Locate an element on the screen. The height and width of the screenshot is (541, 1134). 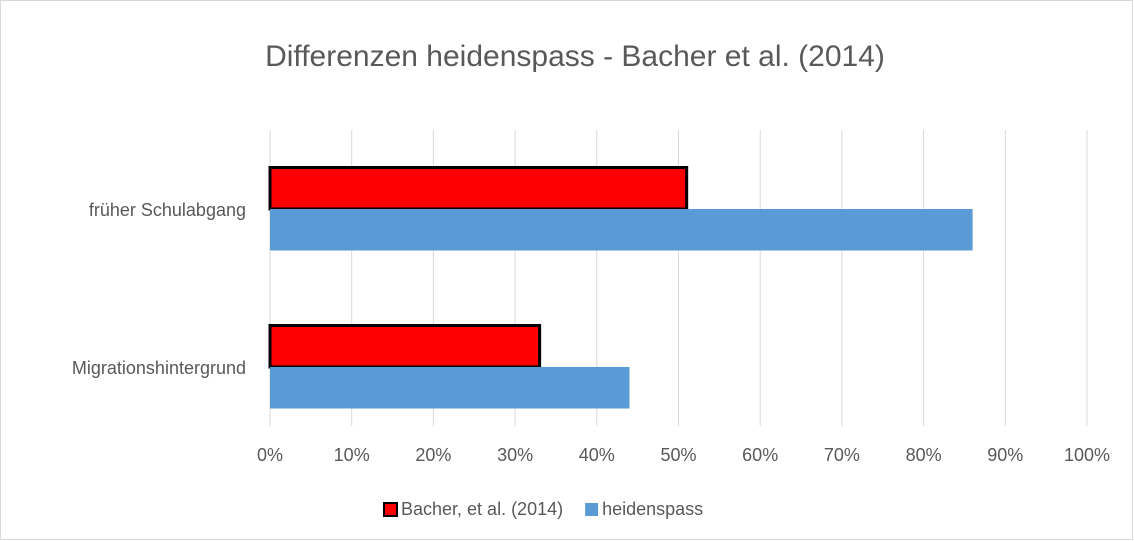
x-tick-label: 70% is located at coordinates (842, 455).